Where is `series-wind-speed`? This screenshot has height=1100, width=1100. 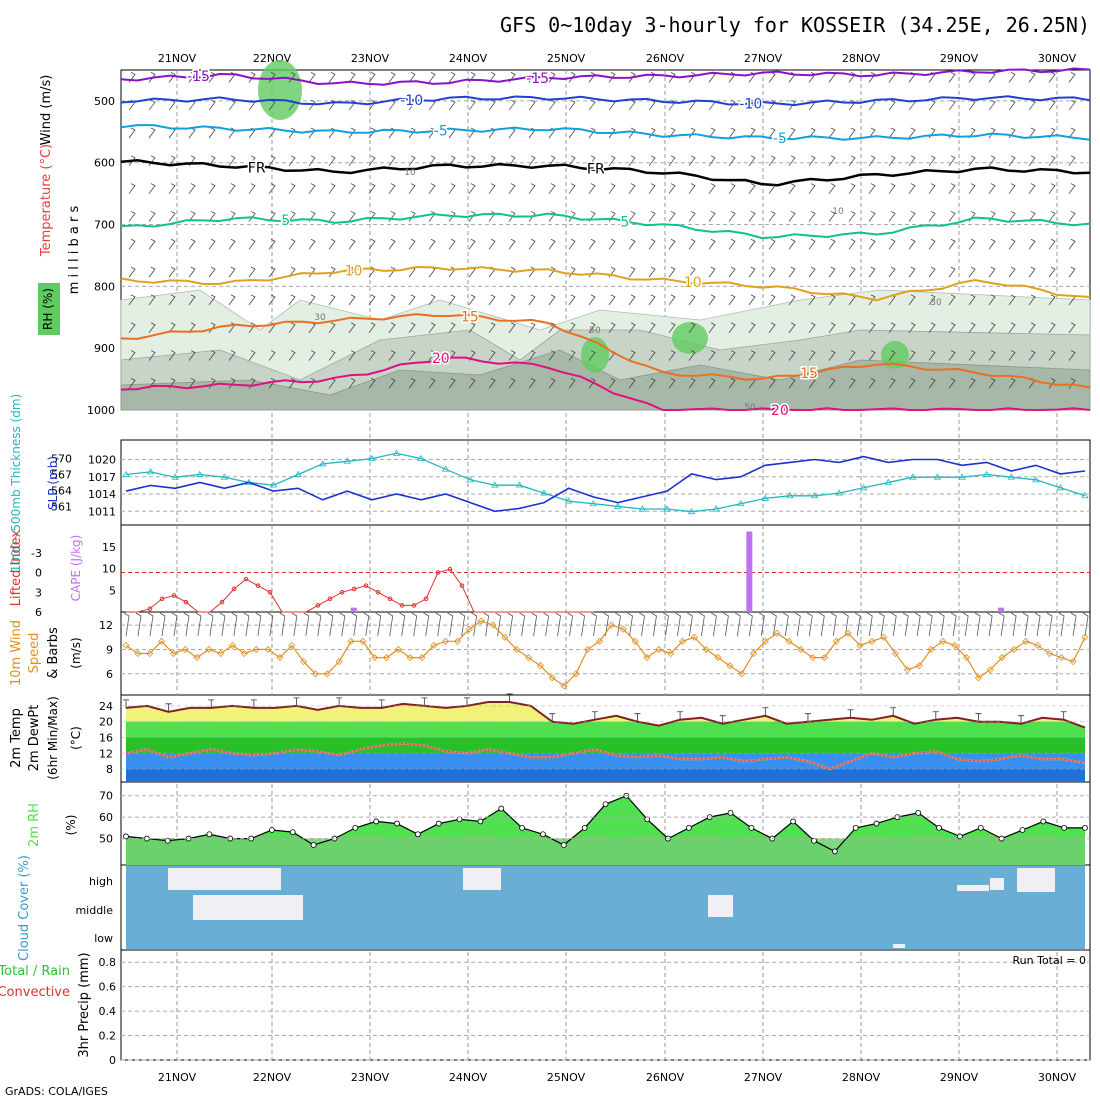 series-wind-speed is located at coordinates (605, 653).